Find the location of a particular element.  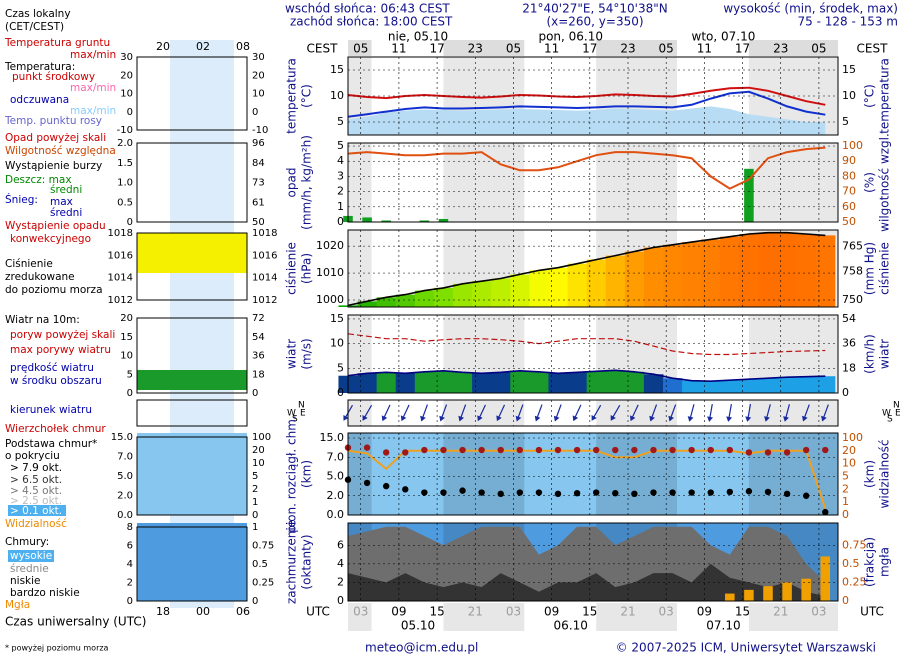

legend-tick: 1014 is located at coordinates (120, 278).